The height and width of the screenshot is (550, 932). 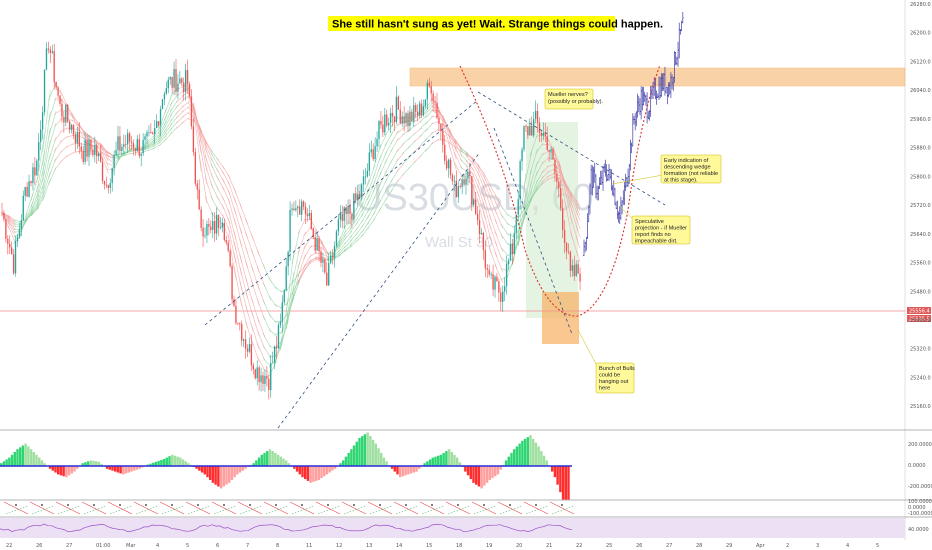 I want to click on resistance-zone, so click(x=657, y=77).